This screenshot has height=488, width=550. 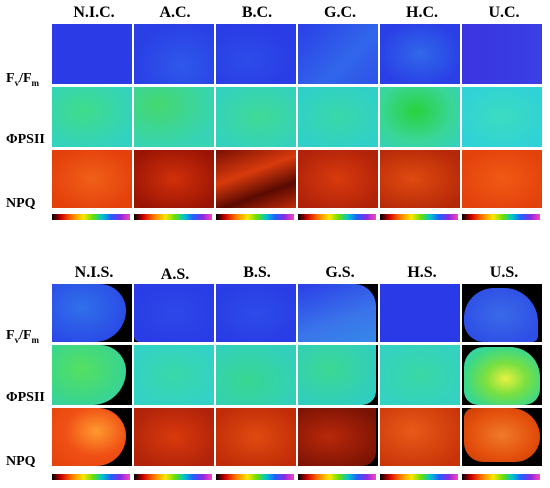 I want to click on column-header-us: U.S., so click(x=504, y=272).